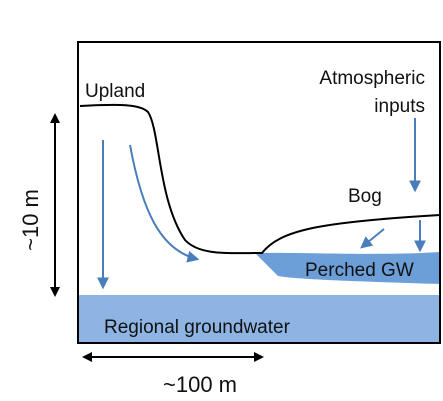 The width and height of the screenshot is (443, 401). I want to click on perched-gw-label: Perched GW, so click(359, 270).